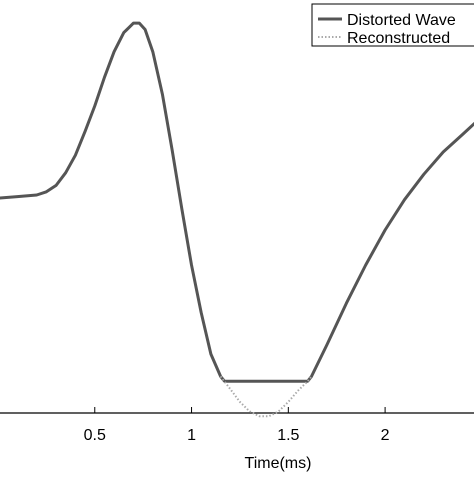 Image resolution: width=474 pixels, height=479 pixels. What do you see at coordinates (398, 38) in the screenshot?
I see `legend-entry-label: Reconstructed` at bounding box center [398, 38].